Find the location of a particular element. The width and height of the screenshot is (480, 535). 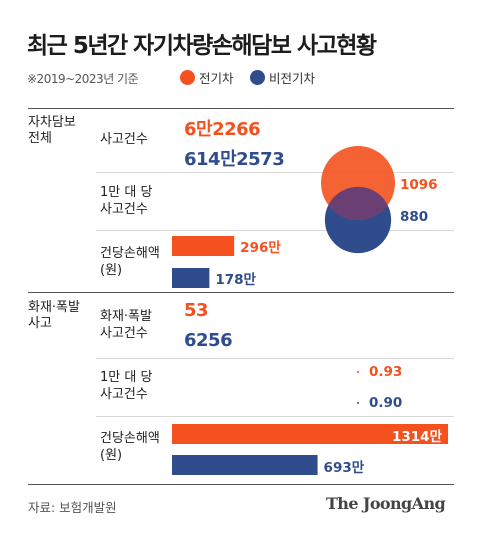

top-rule is located at coordinates (241, 108).